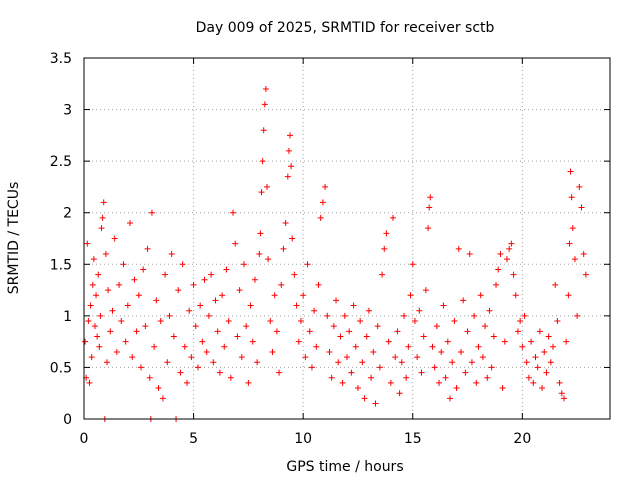  I want to click on x-tick-label: 15, so click(413, 439).